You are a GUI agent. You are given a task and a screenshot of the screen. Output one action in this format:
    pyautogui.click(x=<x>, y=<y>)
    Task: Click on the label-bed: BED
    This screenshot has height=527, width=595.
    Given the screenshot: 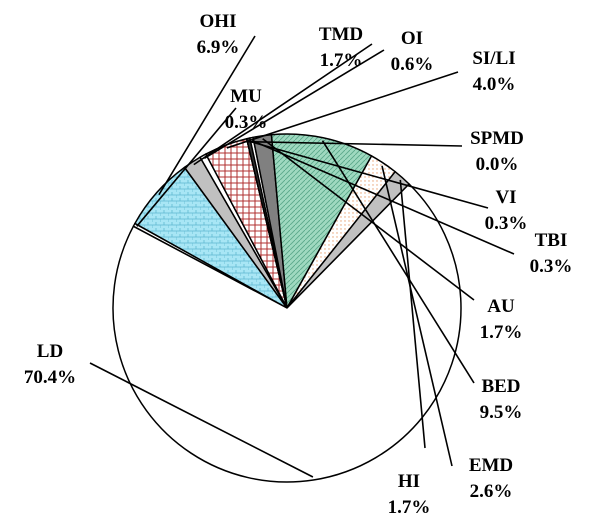 What is the action you would take?
    pyautogui.click(x=500, y=386)
    